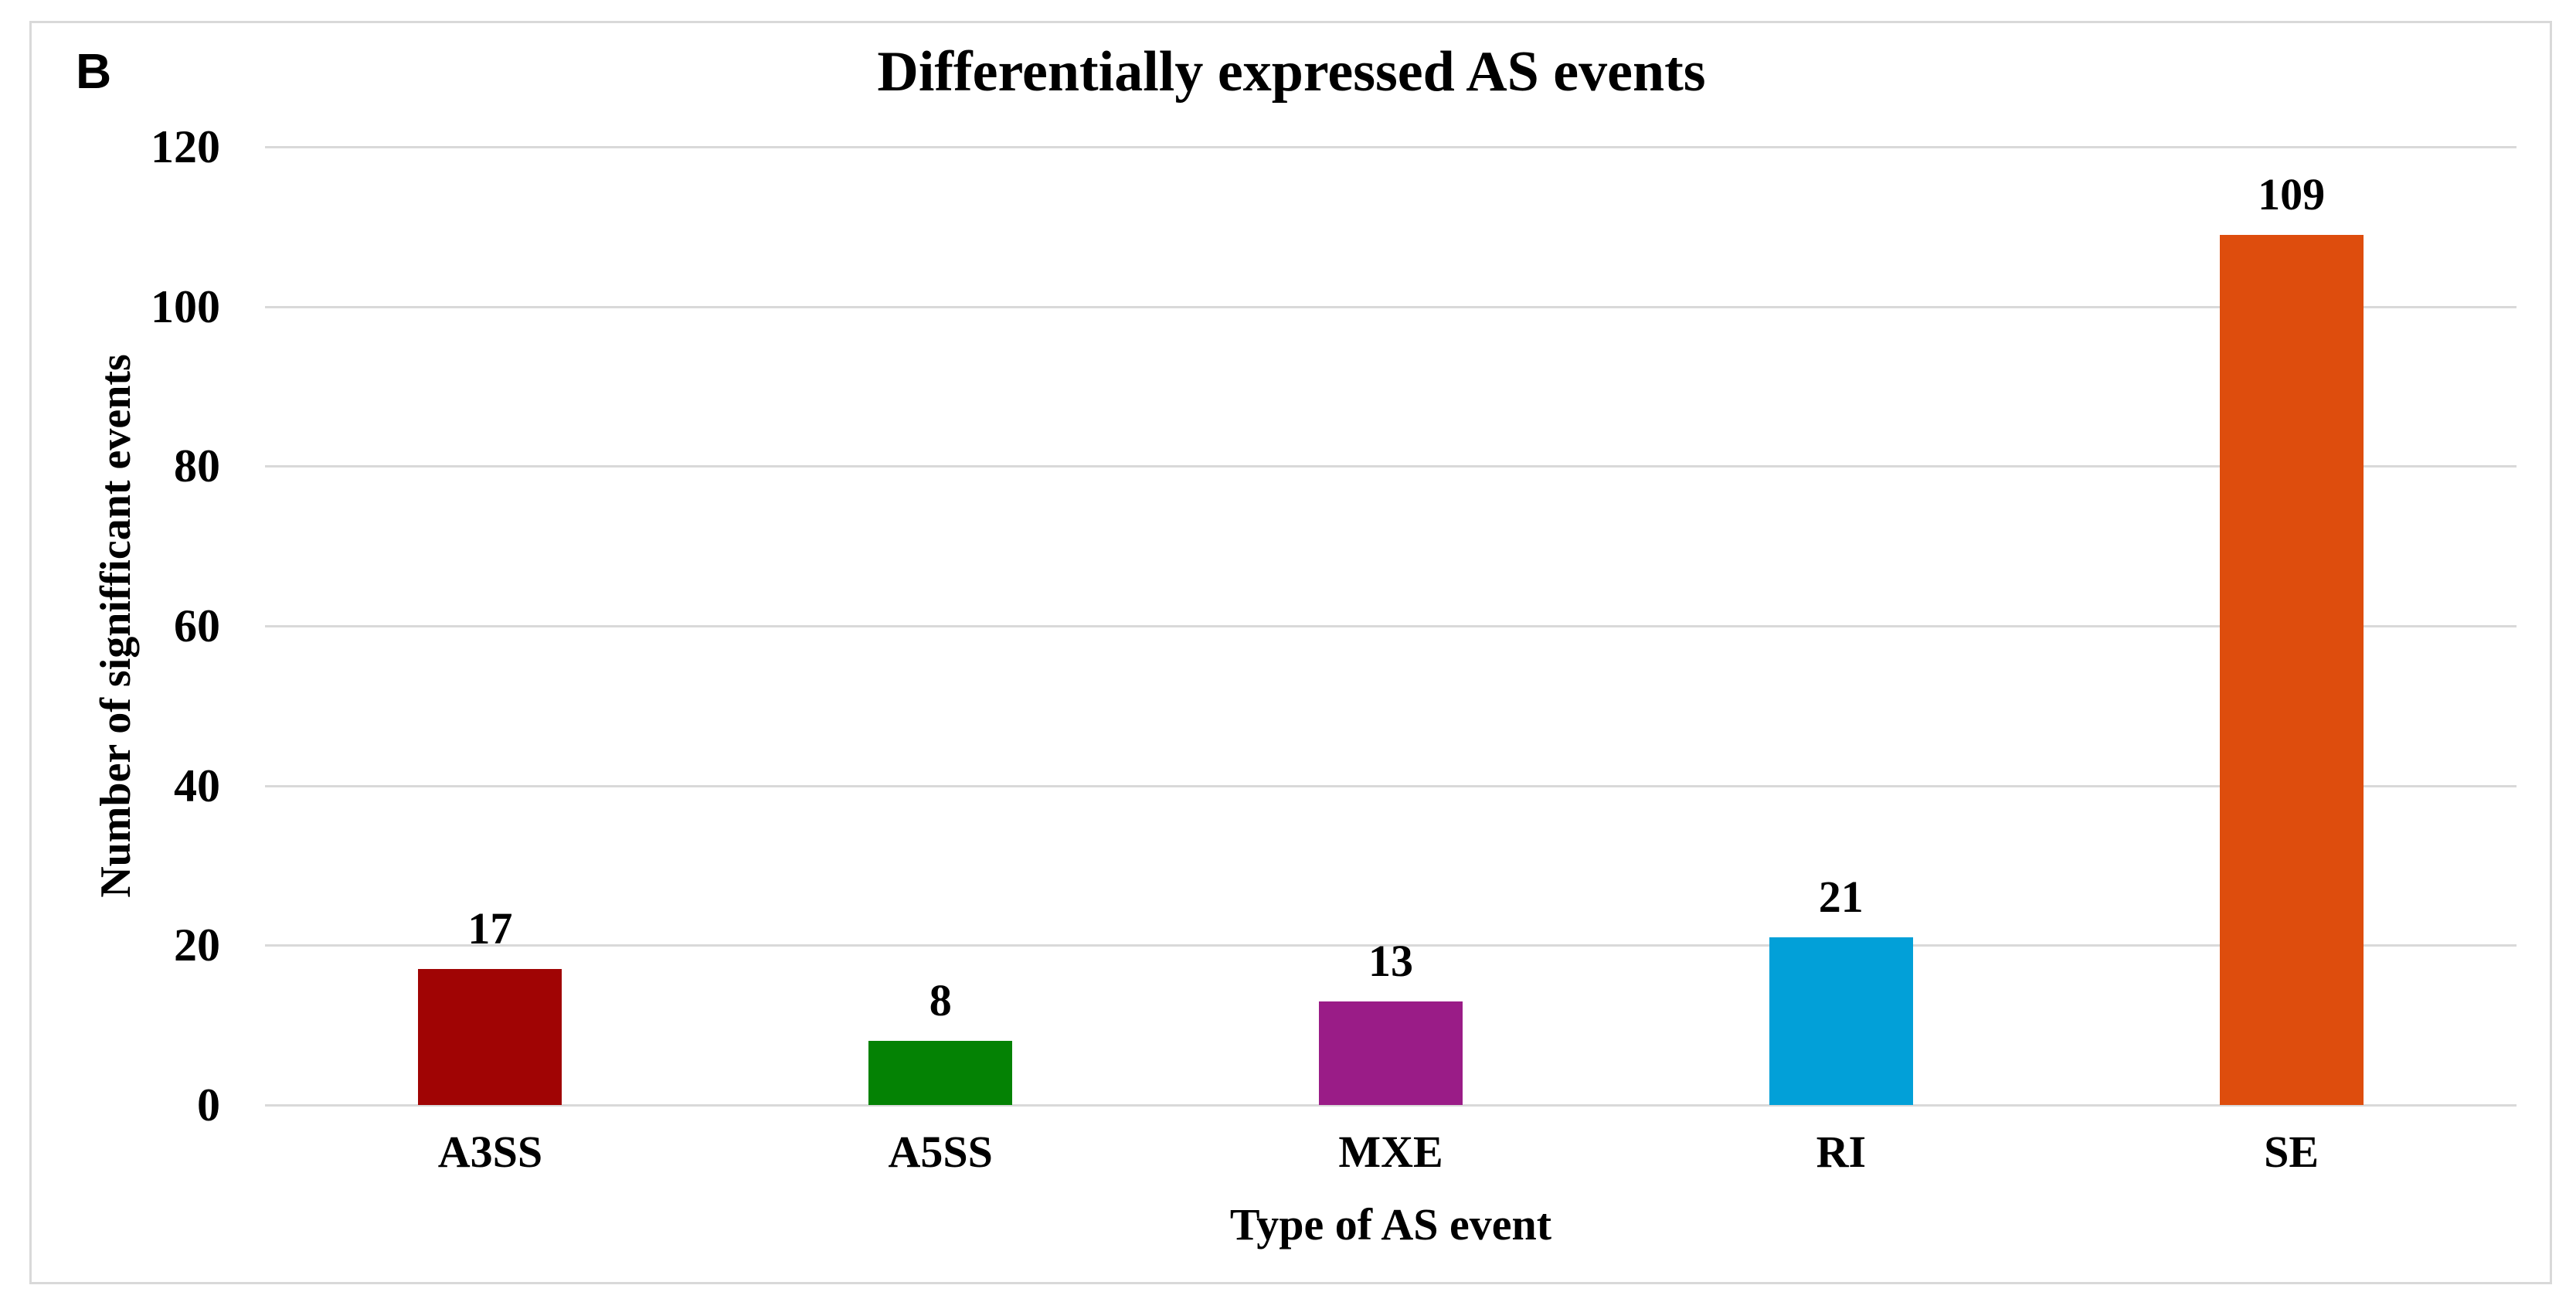  I want to click on x-category-label-se: SE, so click(2291, 1152).